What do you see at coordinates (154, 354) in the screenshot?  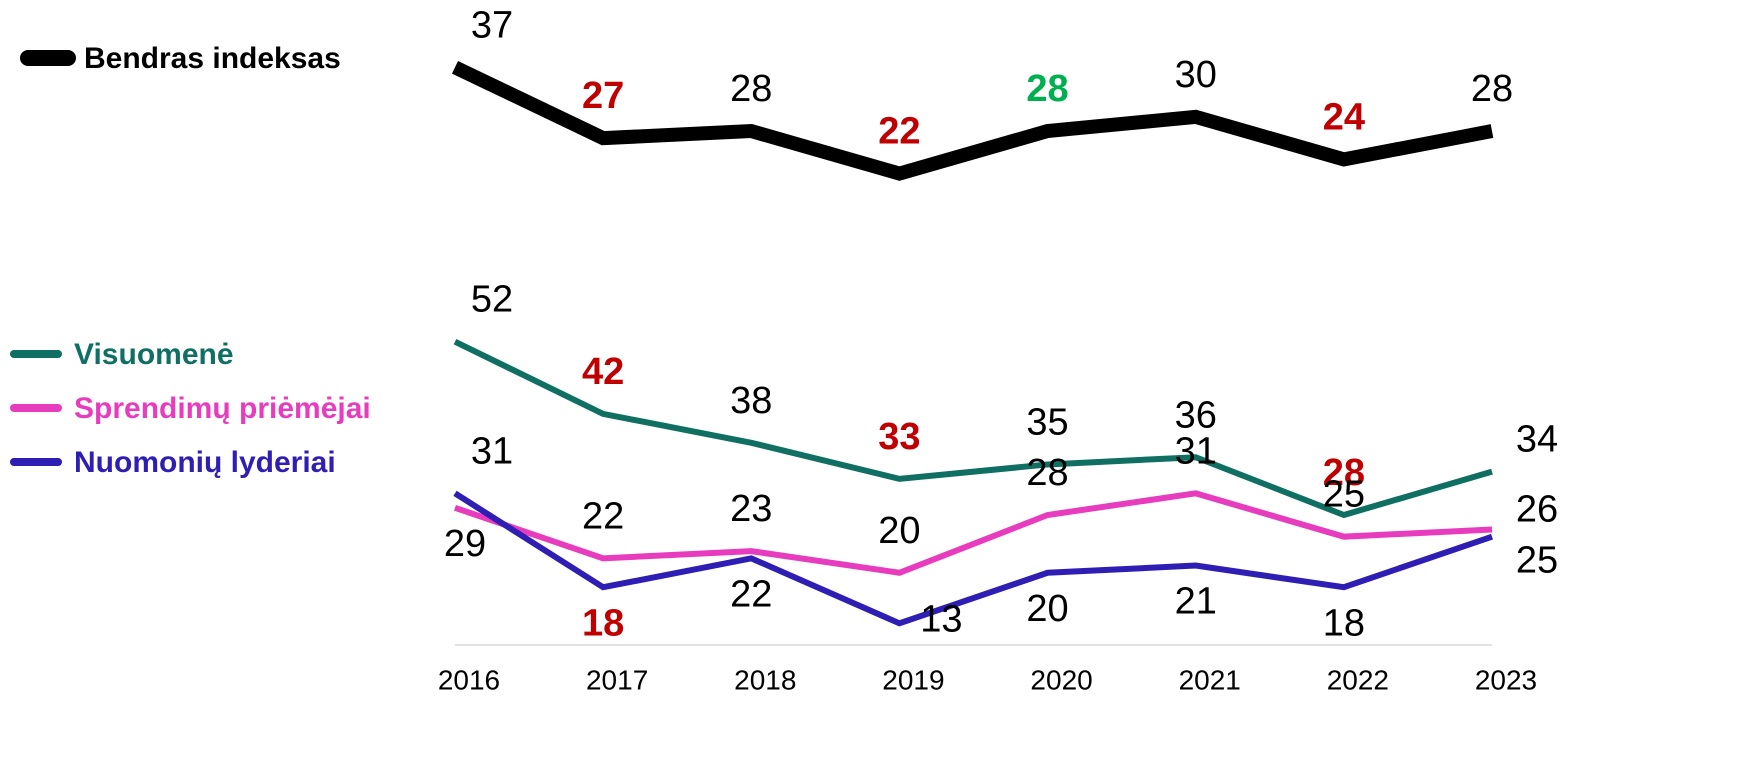 I see `legend-label: Visuomenė` at bounding box center [154, 354].